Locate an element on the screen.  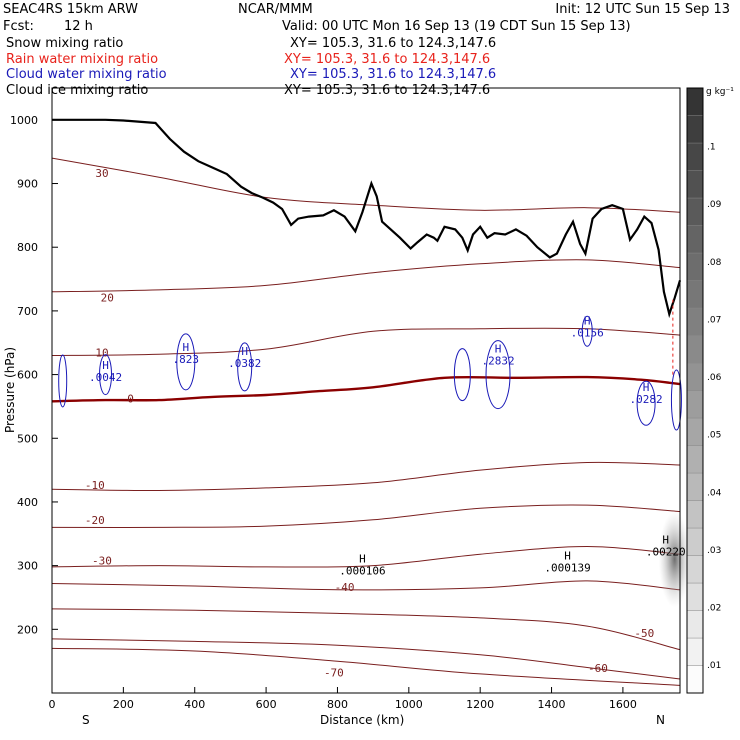
isotherm-m60 is located at coordinates (366, 659).